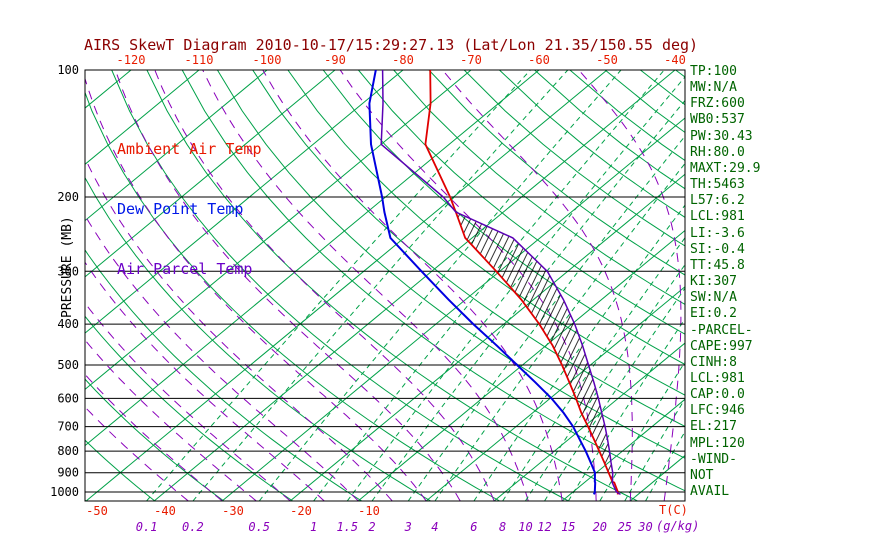  Describe the element at coordinates (717, 378) in the screenshot. I see `panel-line: LCL:981` at that location.